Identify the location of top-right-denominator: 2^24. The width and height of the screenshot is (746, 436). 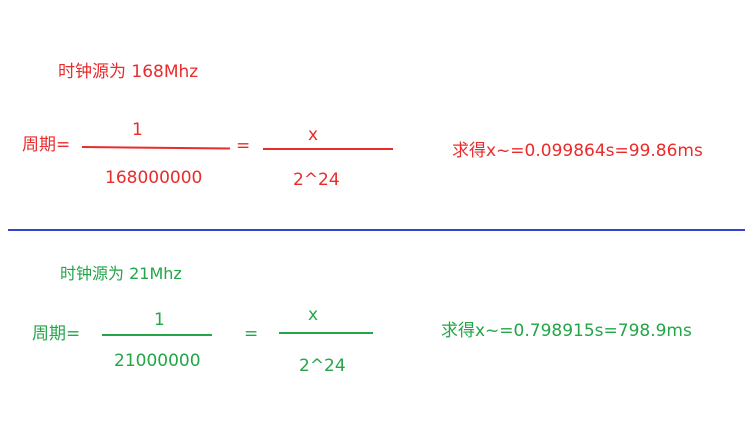
(316, 180).